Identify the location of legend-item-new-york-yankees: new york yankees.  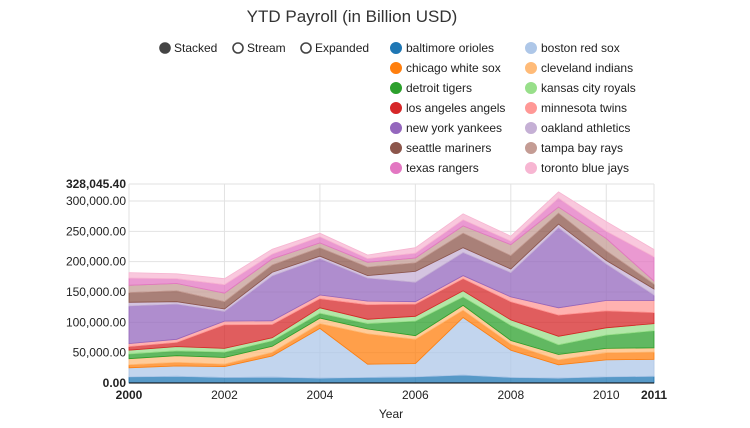
(446, 128).